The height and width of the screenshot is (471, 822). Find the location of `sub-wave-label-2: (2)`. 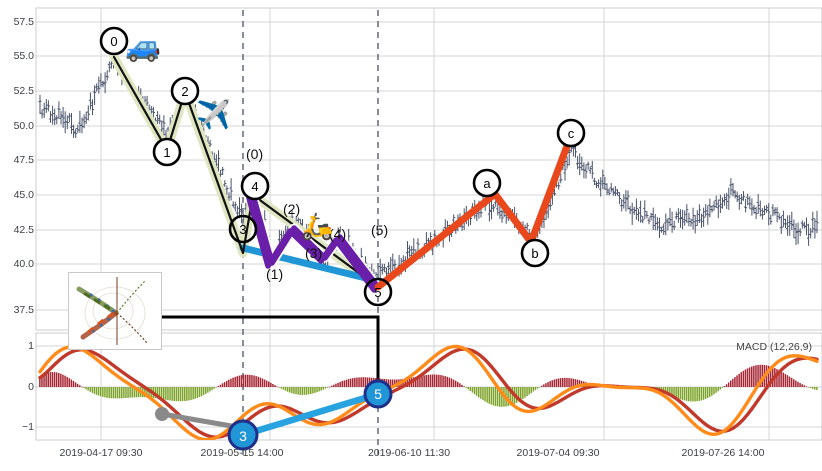

sub-wave-label-2: (2) is located at coordinates (292, 209).